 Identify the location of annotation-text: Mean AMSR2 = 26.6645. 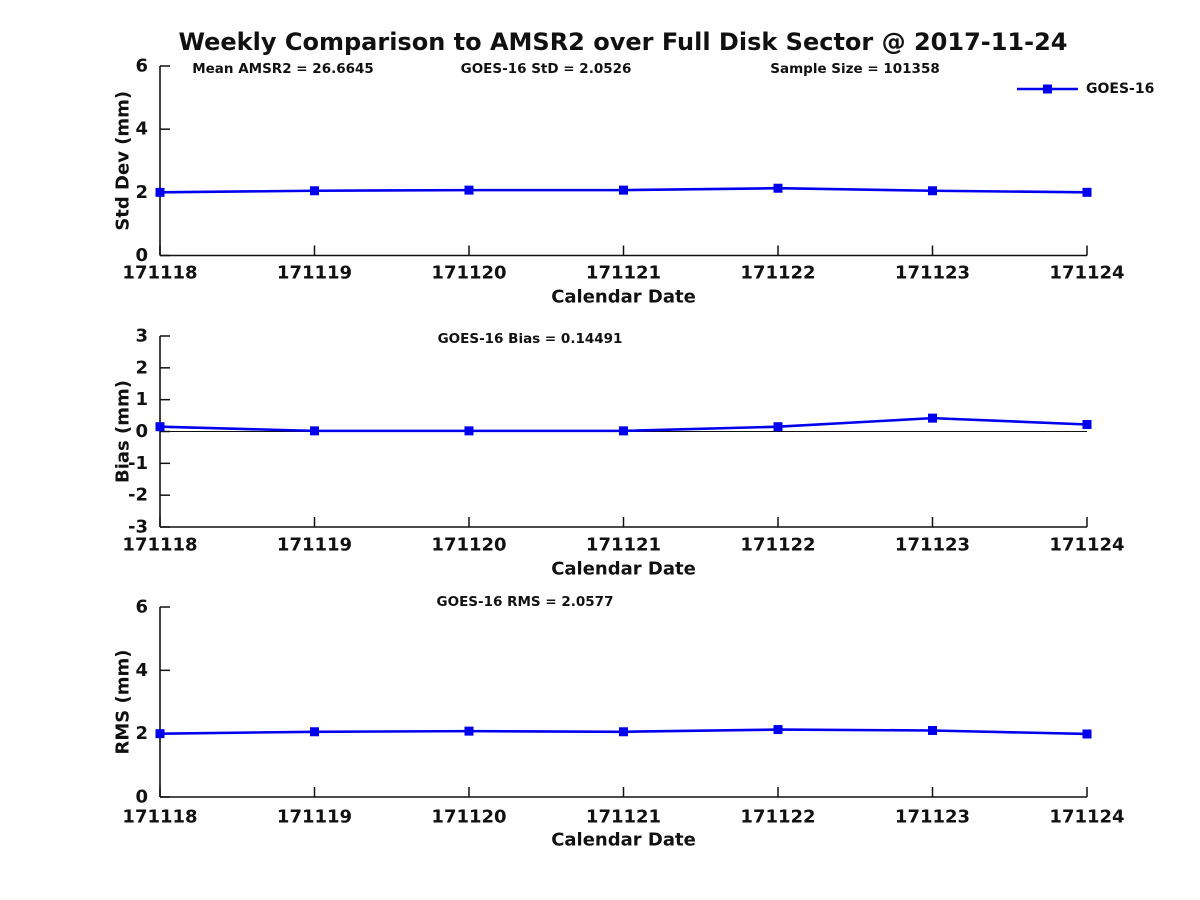
(283, 69).